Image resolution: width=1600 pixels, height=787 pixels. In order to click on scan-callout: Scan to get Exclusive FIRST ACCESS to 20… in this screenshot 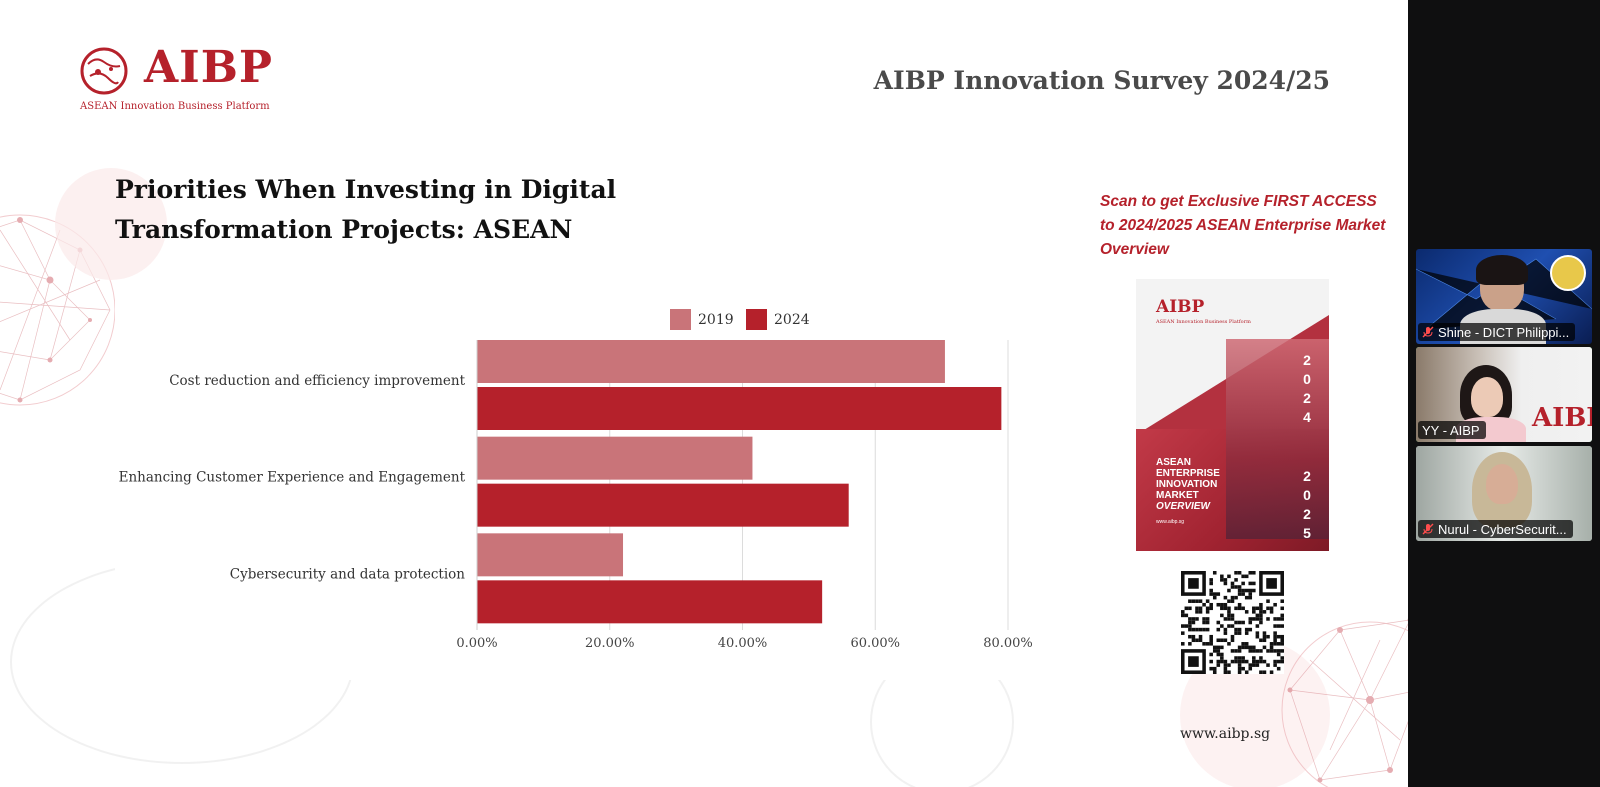, I will do `click(1243, 225)`.